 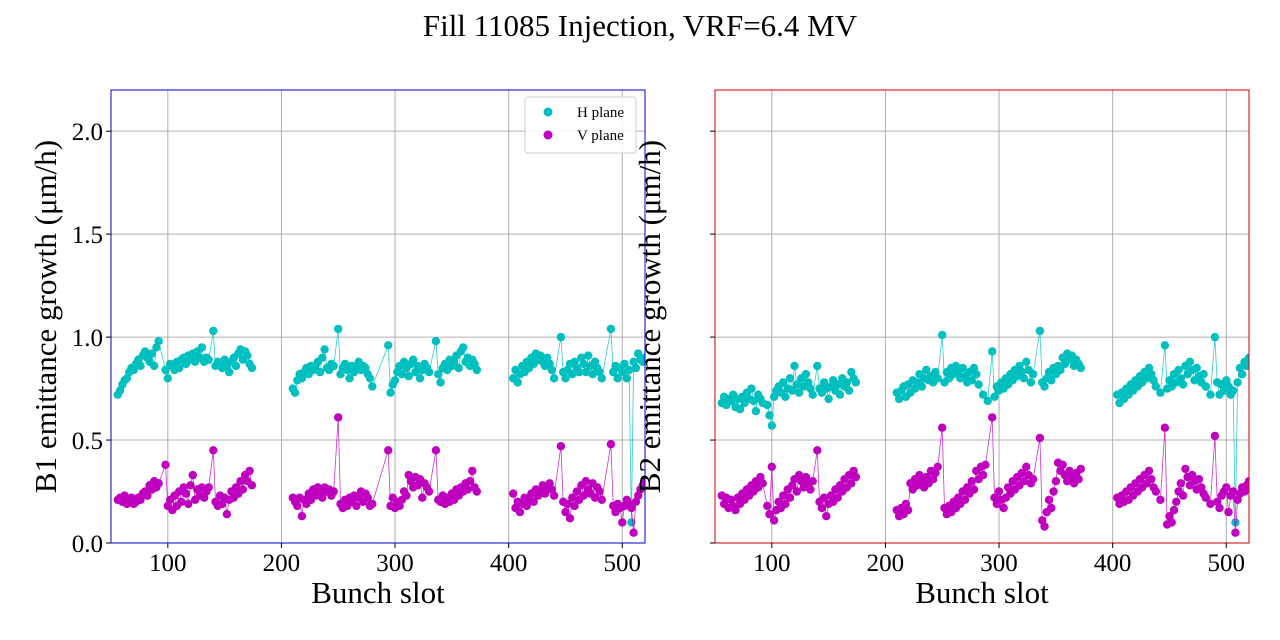 What do you see at coordinates (1113, 563) in the screenshot?
I see `b2-xtick-label: 400` at bounding box center [1113, 563].